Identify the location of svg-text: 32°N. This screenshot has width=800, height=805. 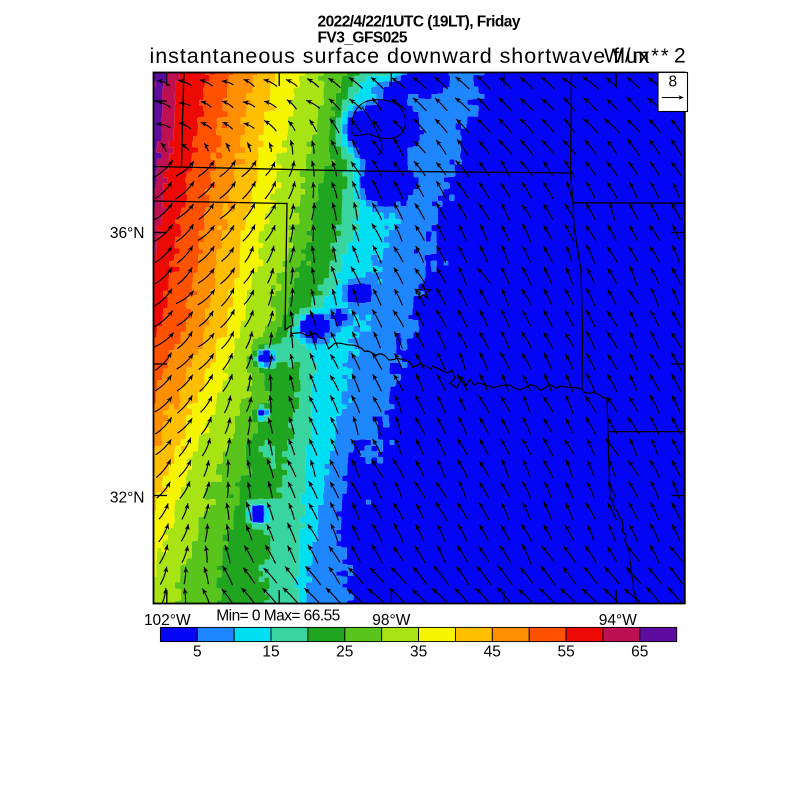
(127, 497).